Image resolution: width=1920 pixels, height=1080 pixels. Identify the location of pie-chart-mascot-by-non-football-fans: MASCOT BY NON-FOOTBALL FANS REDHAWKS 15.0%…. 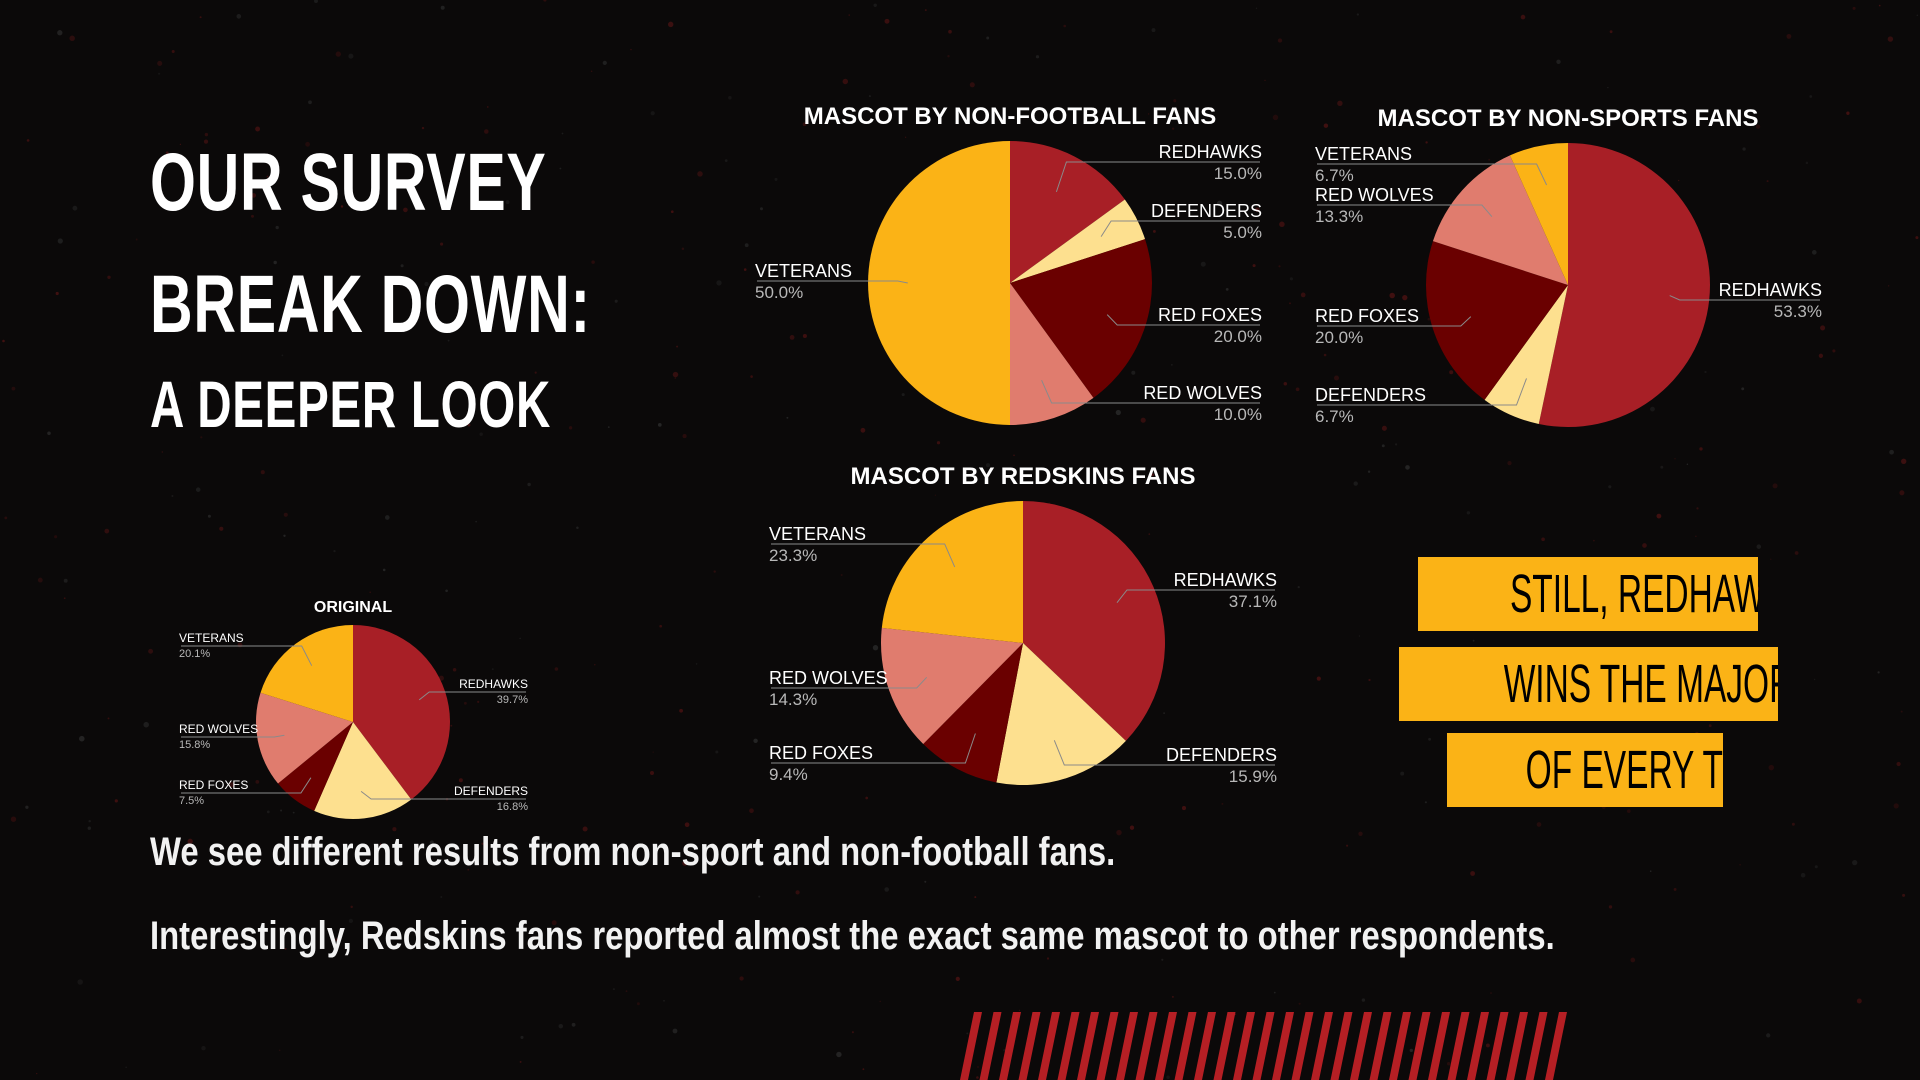
(1008, 264).